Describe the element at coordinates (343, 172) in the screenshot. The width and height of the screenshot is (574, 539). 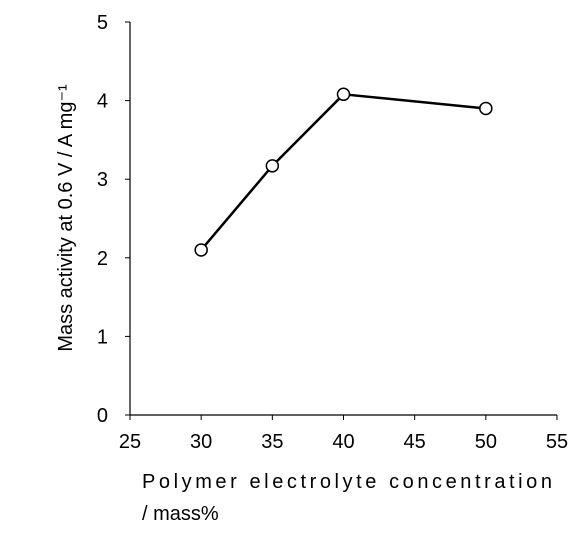
I see `line` at that location.